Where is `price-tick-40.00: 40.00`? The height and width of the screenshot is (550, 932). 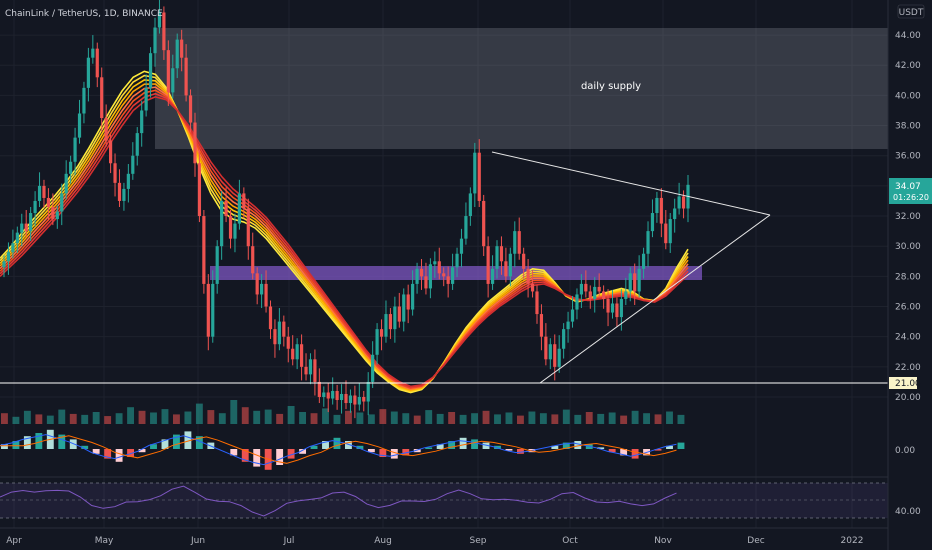
price-tick-40.00: 40.00 is located at coordinates (908, 96).